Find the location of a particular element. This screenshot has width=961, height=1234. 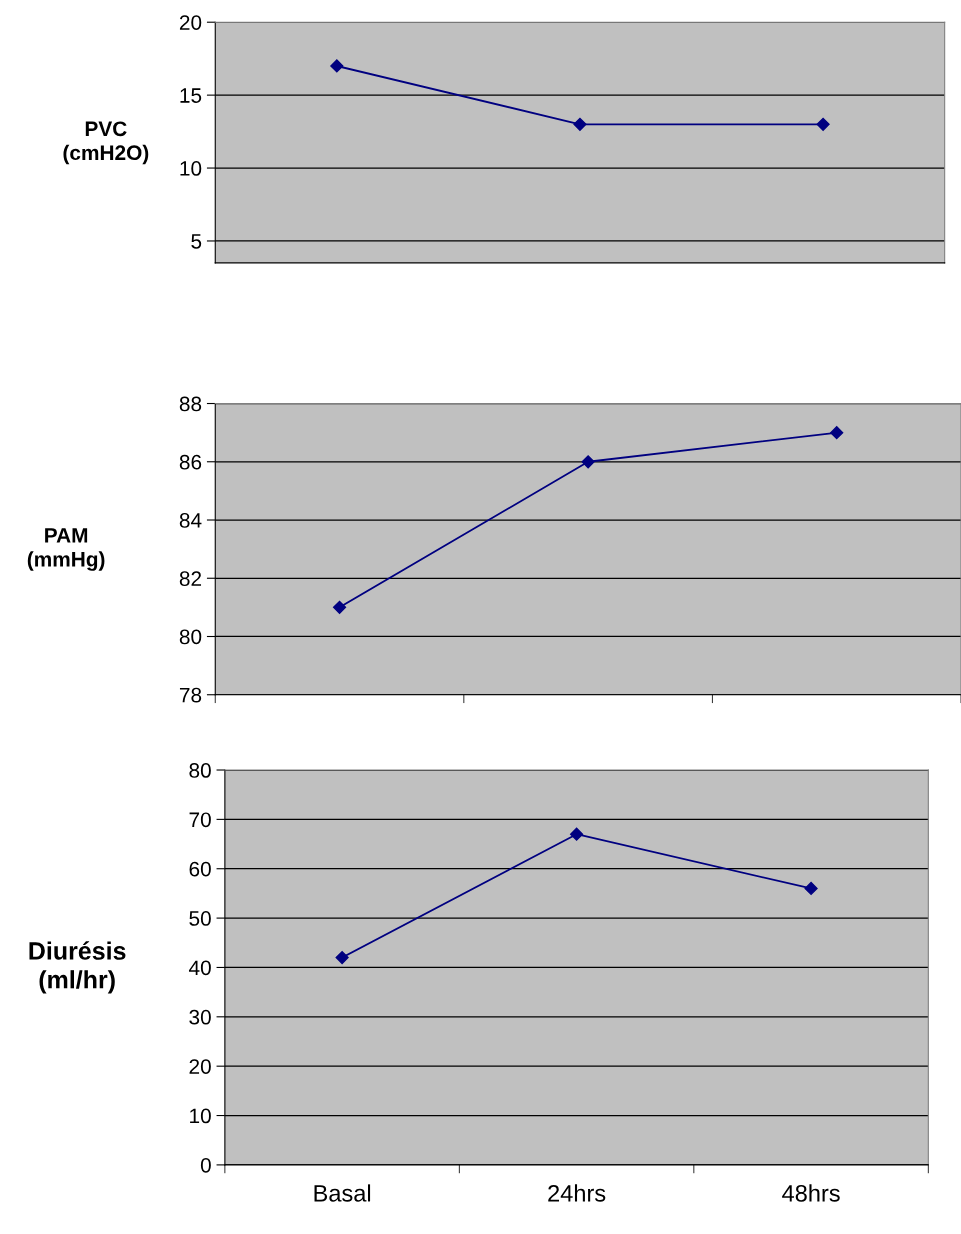

y-tick-label: 30 is located at coordinates (200, 1017).